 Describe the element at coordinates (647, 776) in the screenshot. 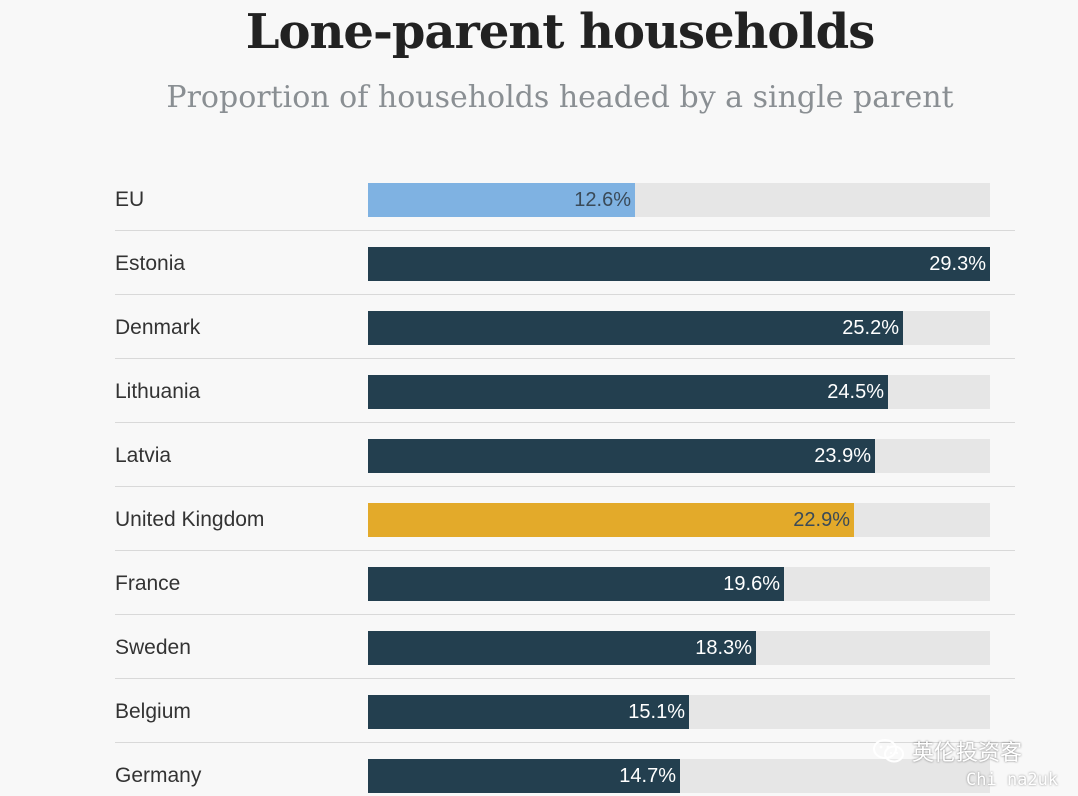

I see `value-label: 14.7%` at that location.